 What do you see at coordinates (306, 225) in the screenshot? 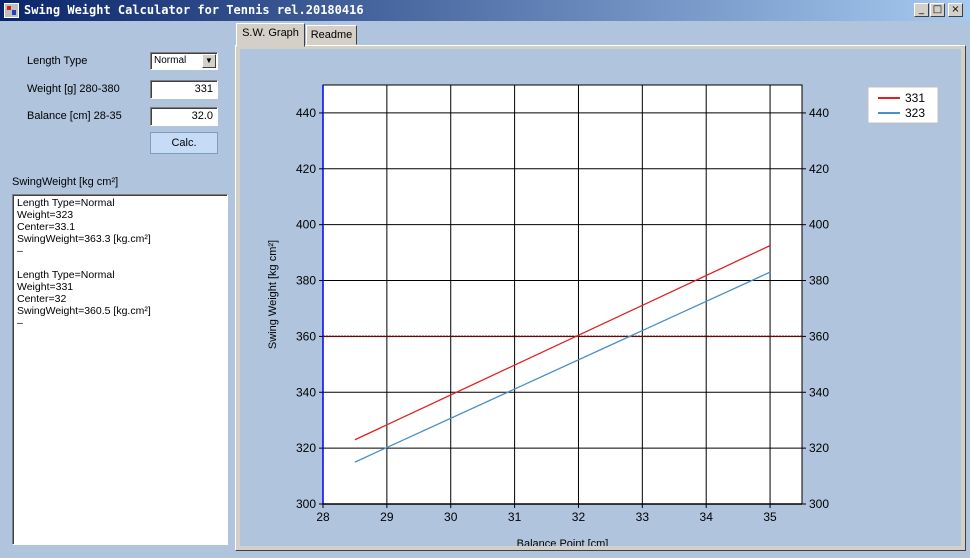
I see `y-tick-label-left-5: 400` at bounding box center [306, 225].